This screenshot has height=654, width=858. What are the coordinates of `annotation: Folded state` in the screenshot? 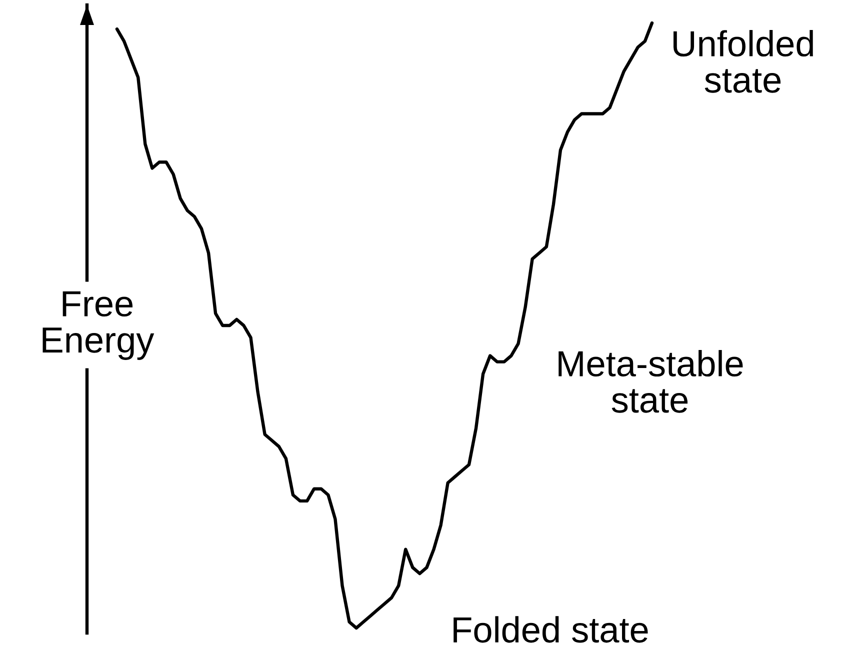 It's located at (551, 629).